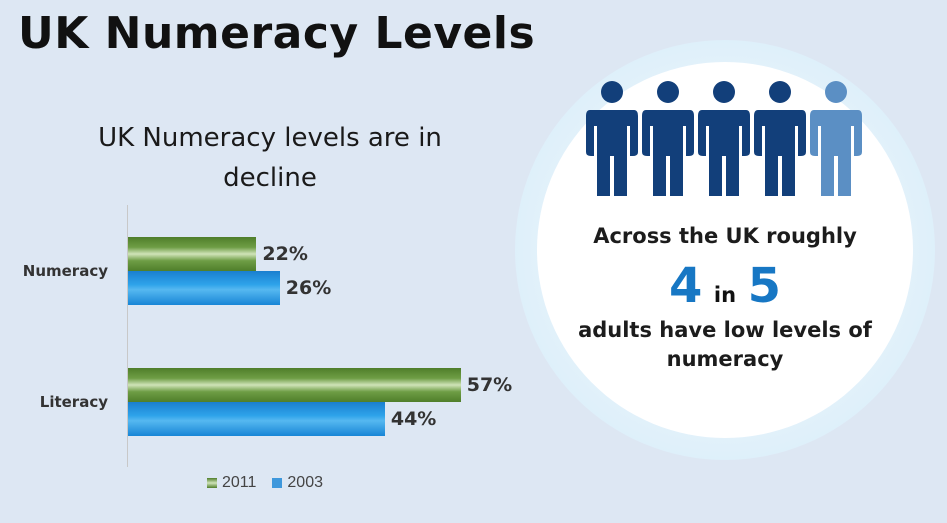  I want to click on value-label-literacy-2011: 57%, so click(489, 385).